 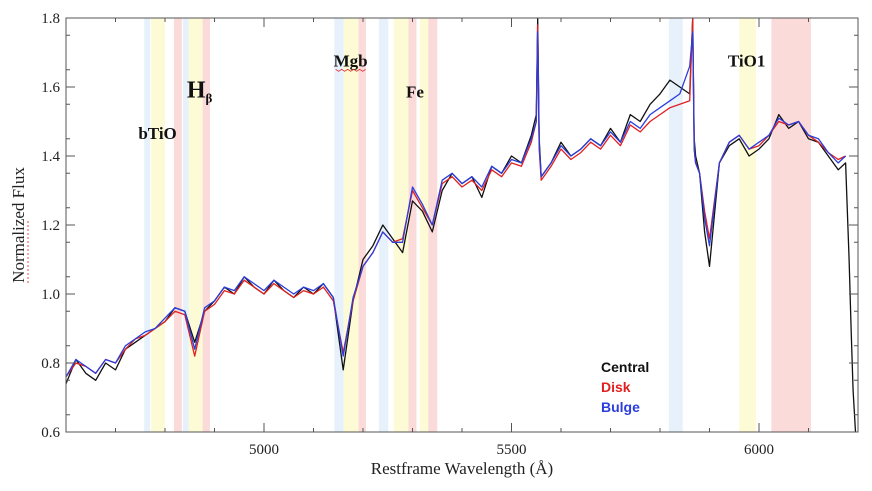 What do you see at coordinates (50, 19) in the screenshot?
I see `y-tick-label-1.8: 1.8` at bounding box center [50, 19].